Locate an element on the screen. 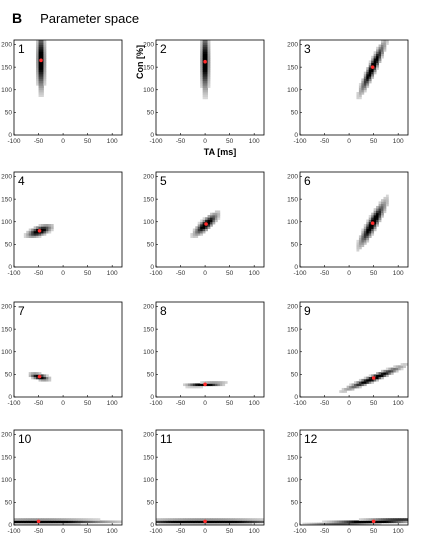 The height and width of the screenshot is (550, 440). y-tick-label: 100 is located at coordinates (292, 352).